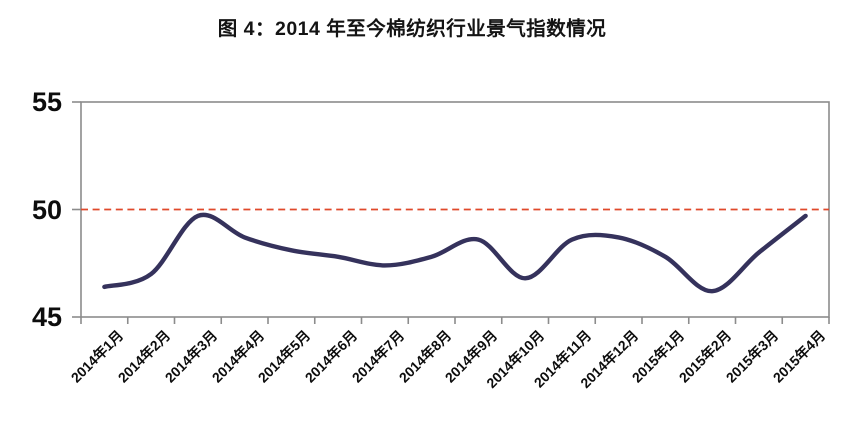 The width and height of the screenshot is (853, 432). What do you see at coordinates (46, 317) in the screenshot?
I see `y-axis-label: 45` at bounding box center [46, 317].